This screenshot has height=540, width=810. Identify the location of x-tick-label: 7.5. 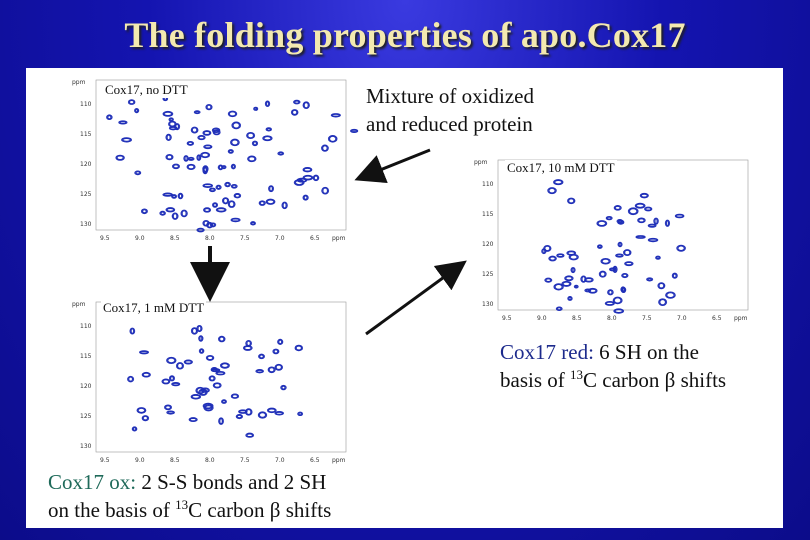
(245, 460).